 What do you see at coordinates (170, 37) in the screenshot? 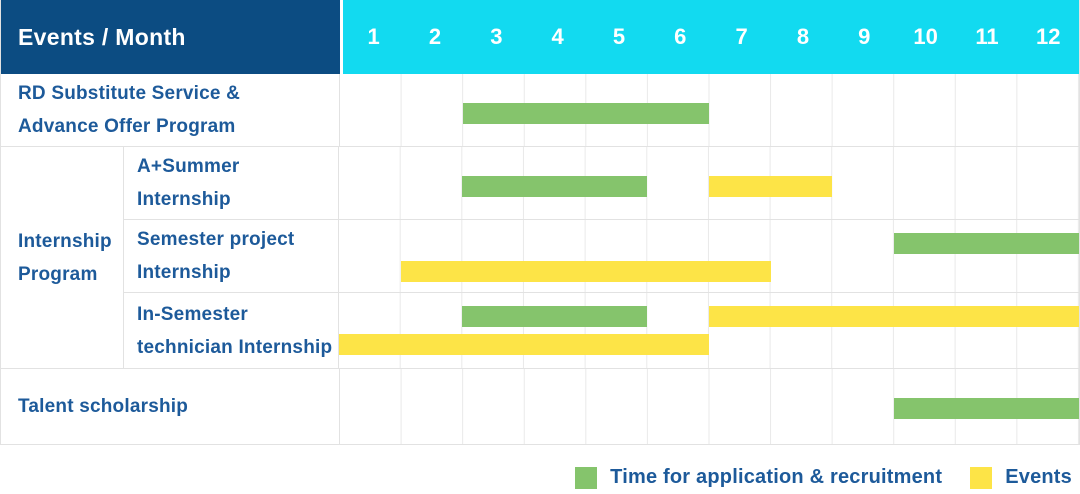
I see `events-month-header-cell: Events / Month` at bounding box center [170, 37].